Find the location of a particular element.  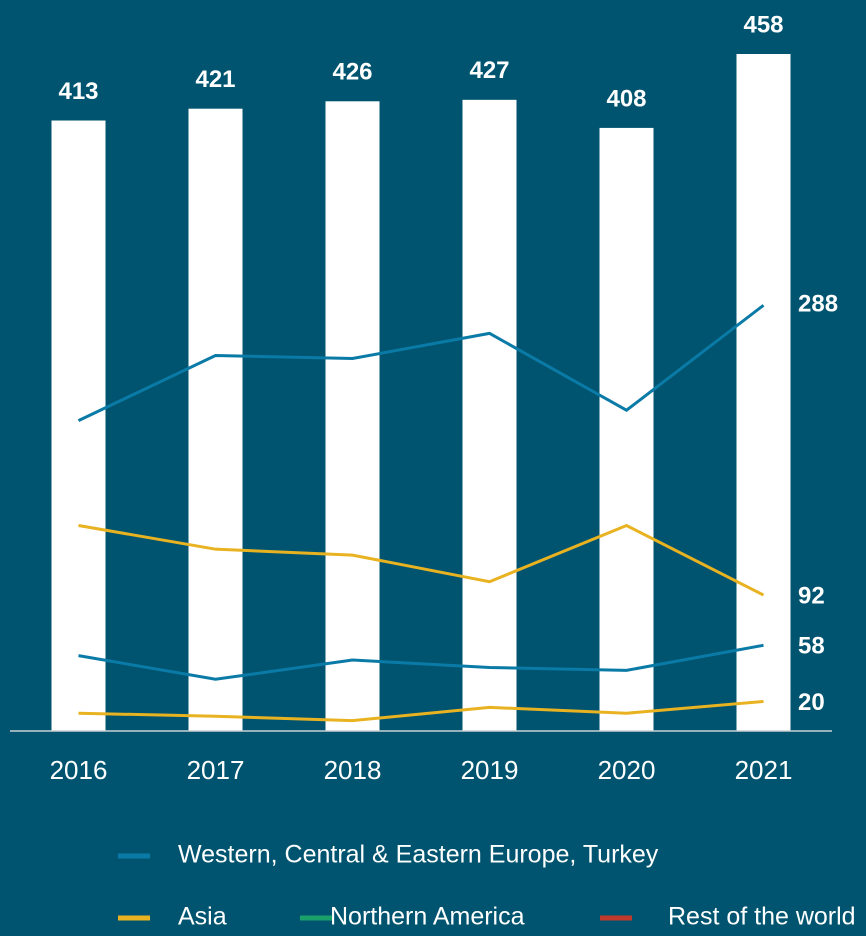

legend-label: Rest of the world is located at coordinates (762, 917).